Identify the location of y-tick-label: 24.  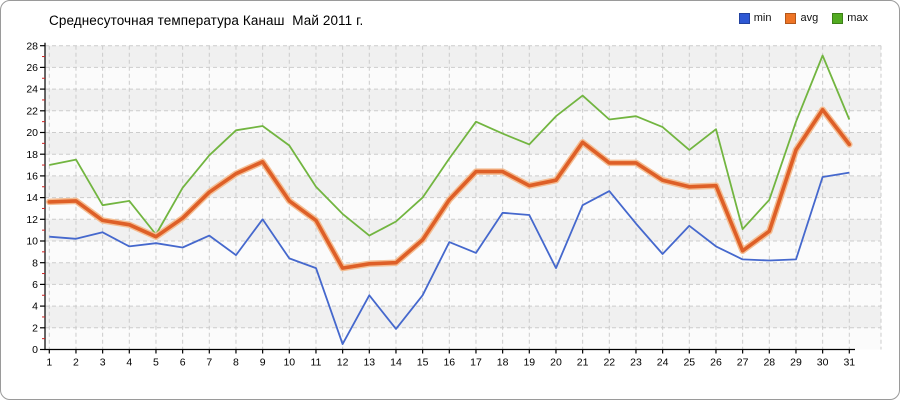
(32, 90).